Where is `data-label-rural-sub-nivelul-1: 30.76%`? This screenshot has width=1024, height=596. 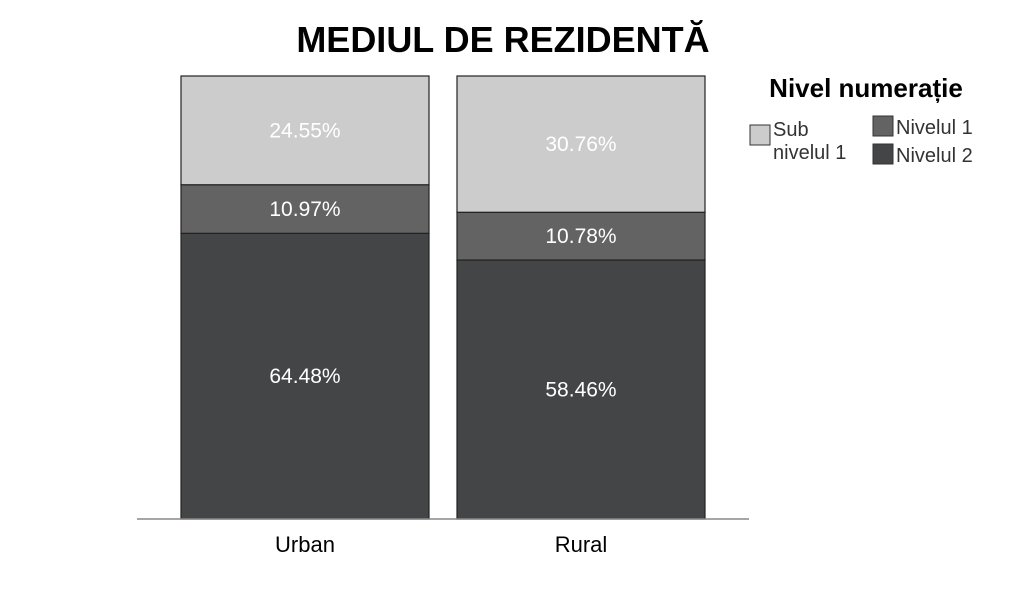 data-label-rural-sub-nivelul-1: 30.76% is located at coordinates (580, 144).